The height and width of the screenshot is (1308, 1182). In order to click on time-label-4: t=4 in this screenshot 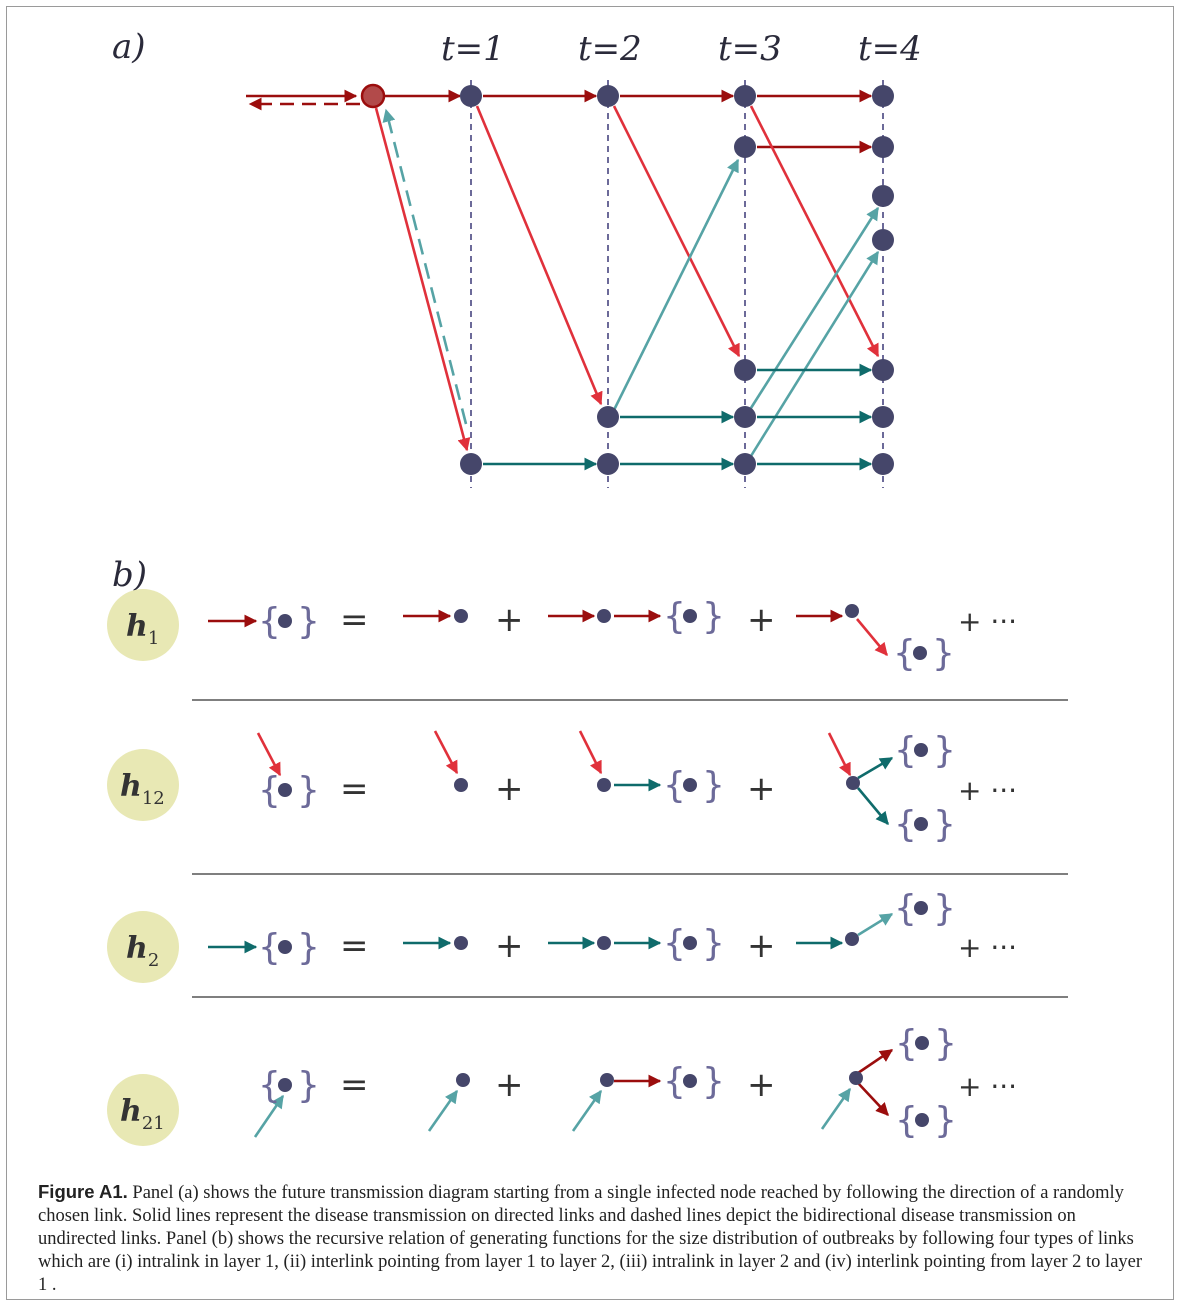, I will do `click(890, 49)`.